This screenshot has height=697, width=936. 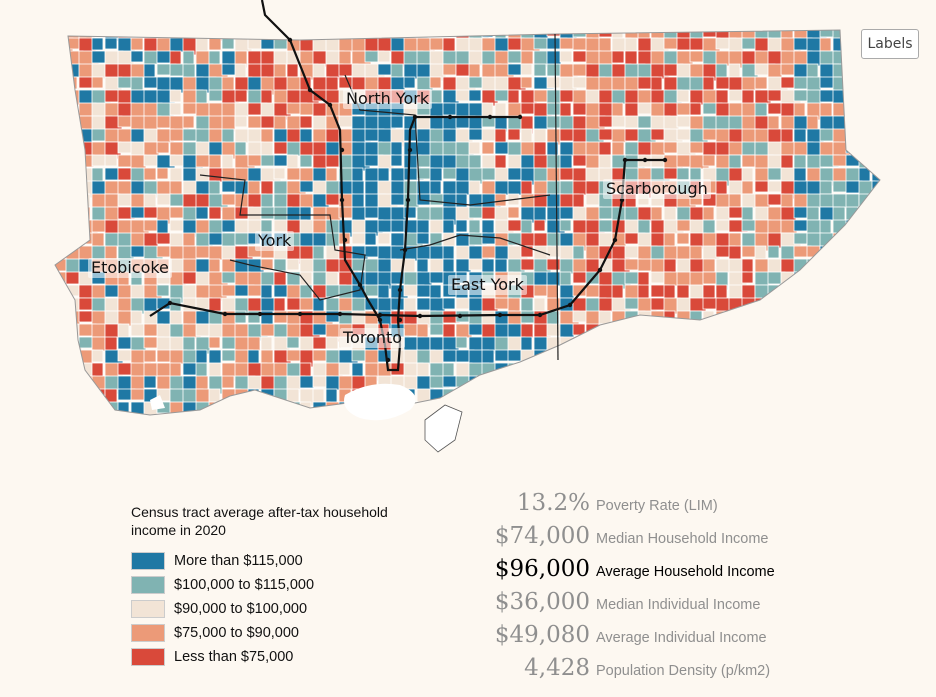 I want to click on stat-label: Average Household Income, so click(x=685, y=572).